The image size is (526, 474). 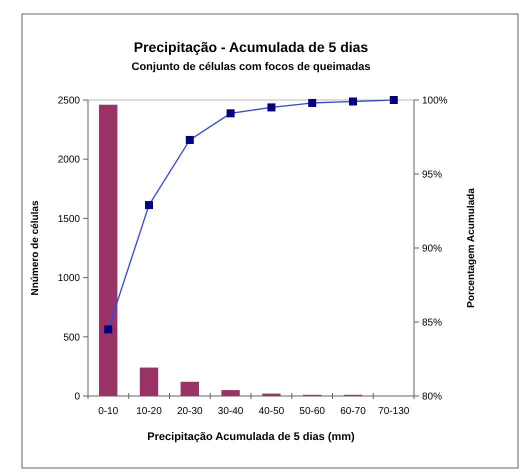 What do you see at coordinates (432, 397) in the screenshot?
I see `y2-tick-label: 80%` at bounding box center [432, 397].